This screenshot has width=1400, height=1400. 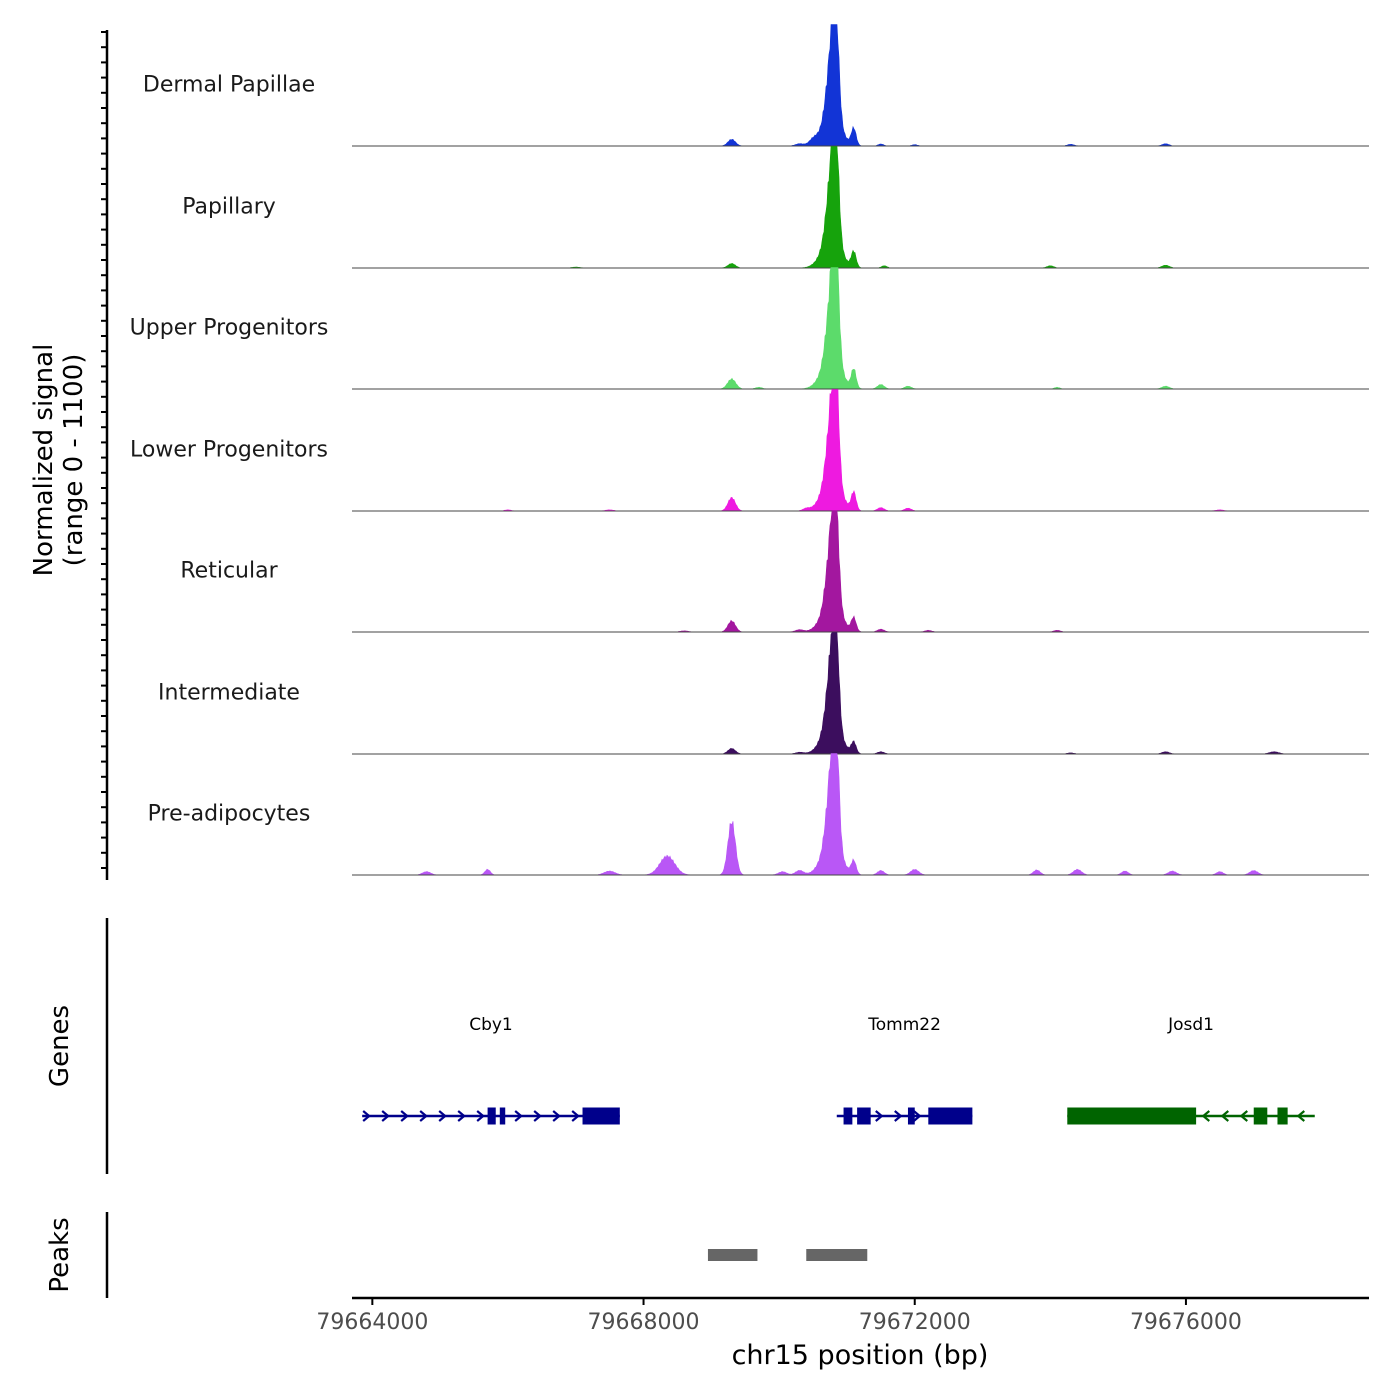 I want to click on track-label: Pre-adipocytes, so click(x=229, y=813).